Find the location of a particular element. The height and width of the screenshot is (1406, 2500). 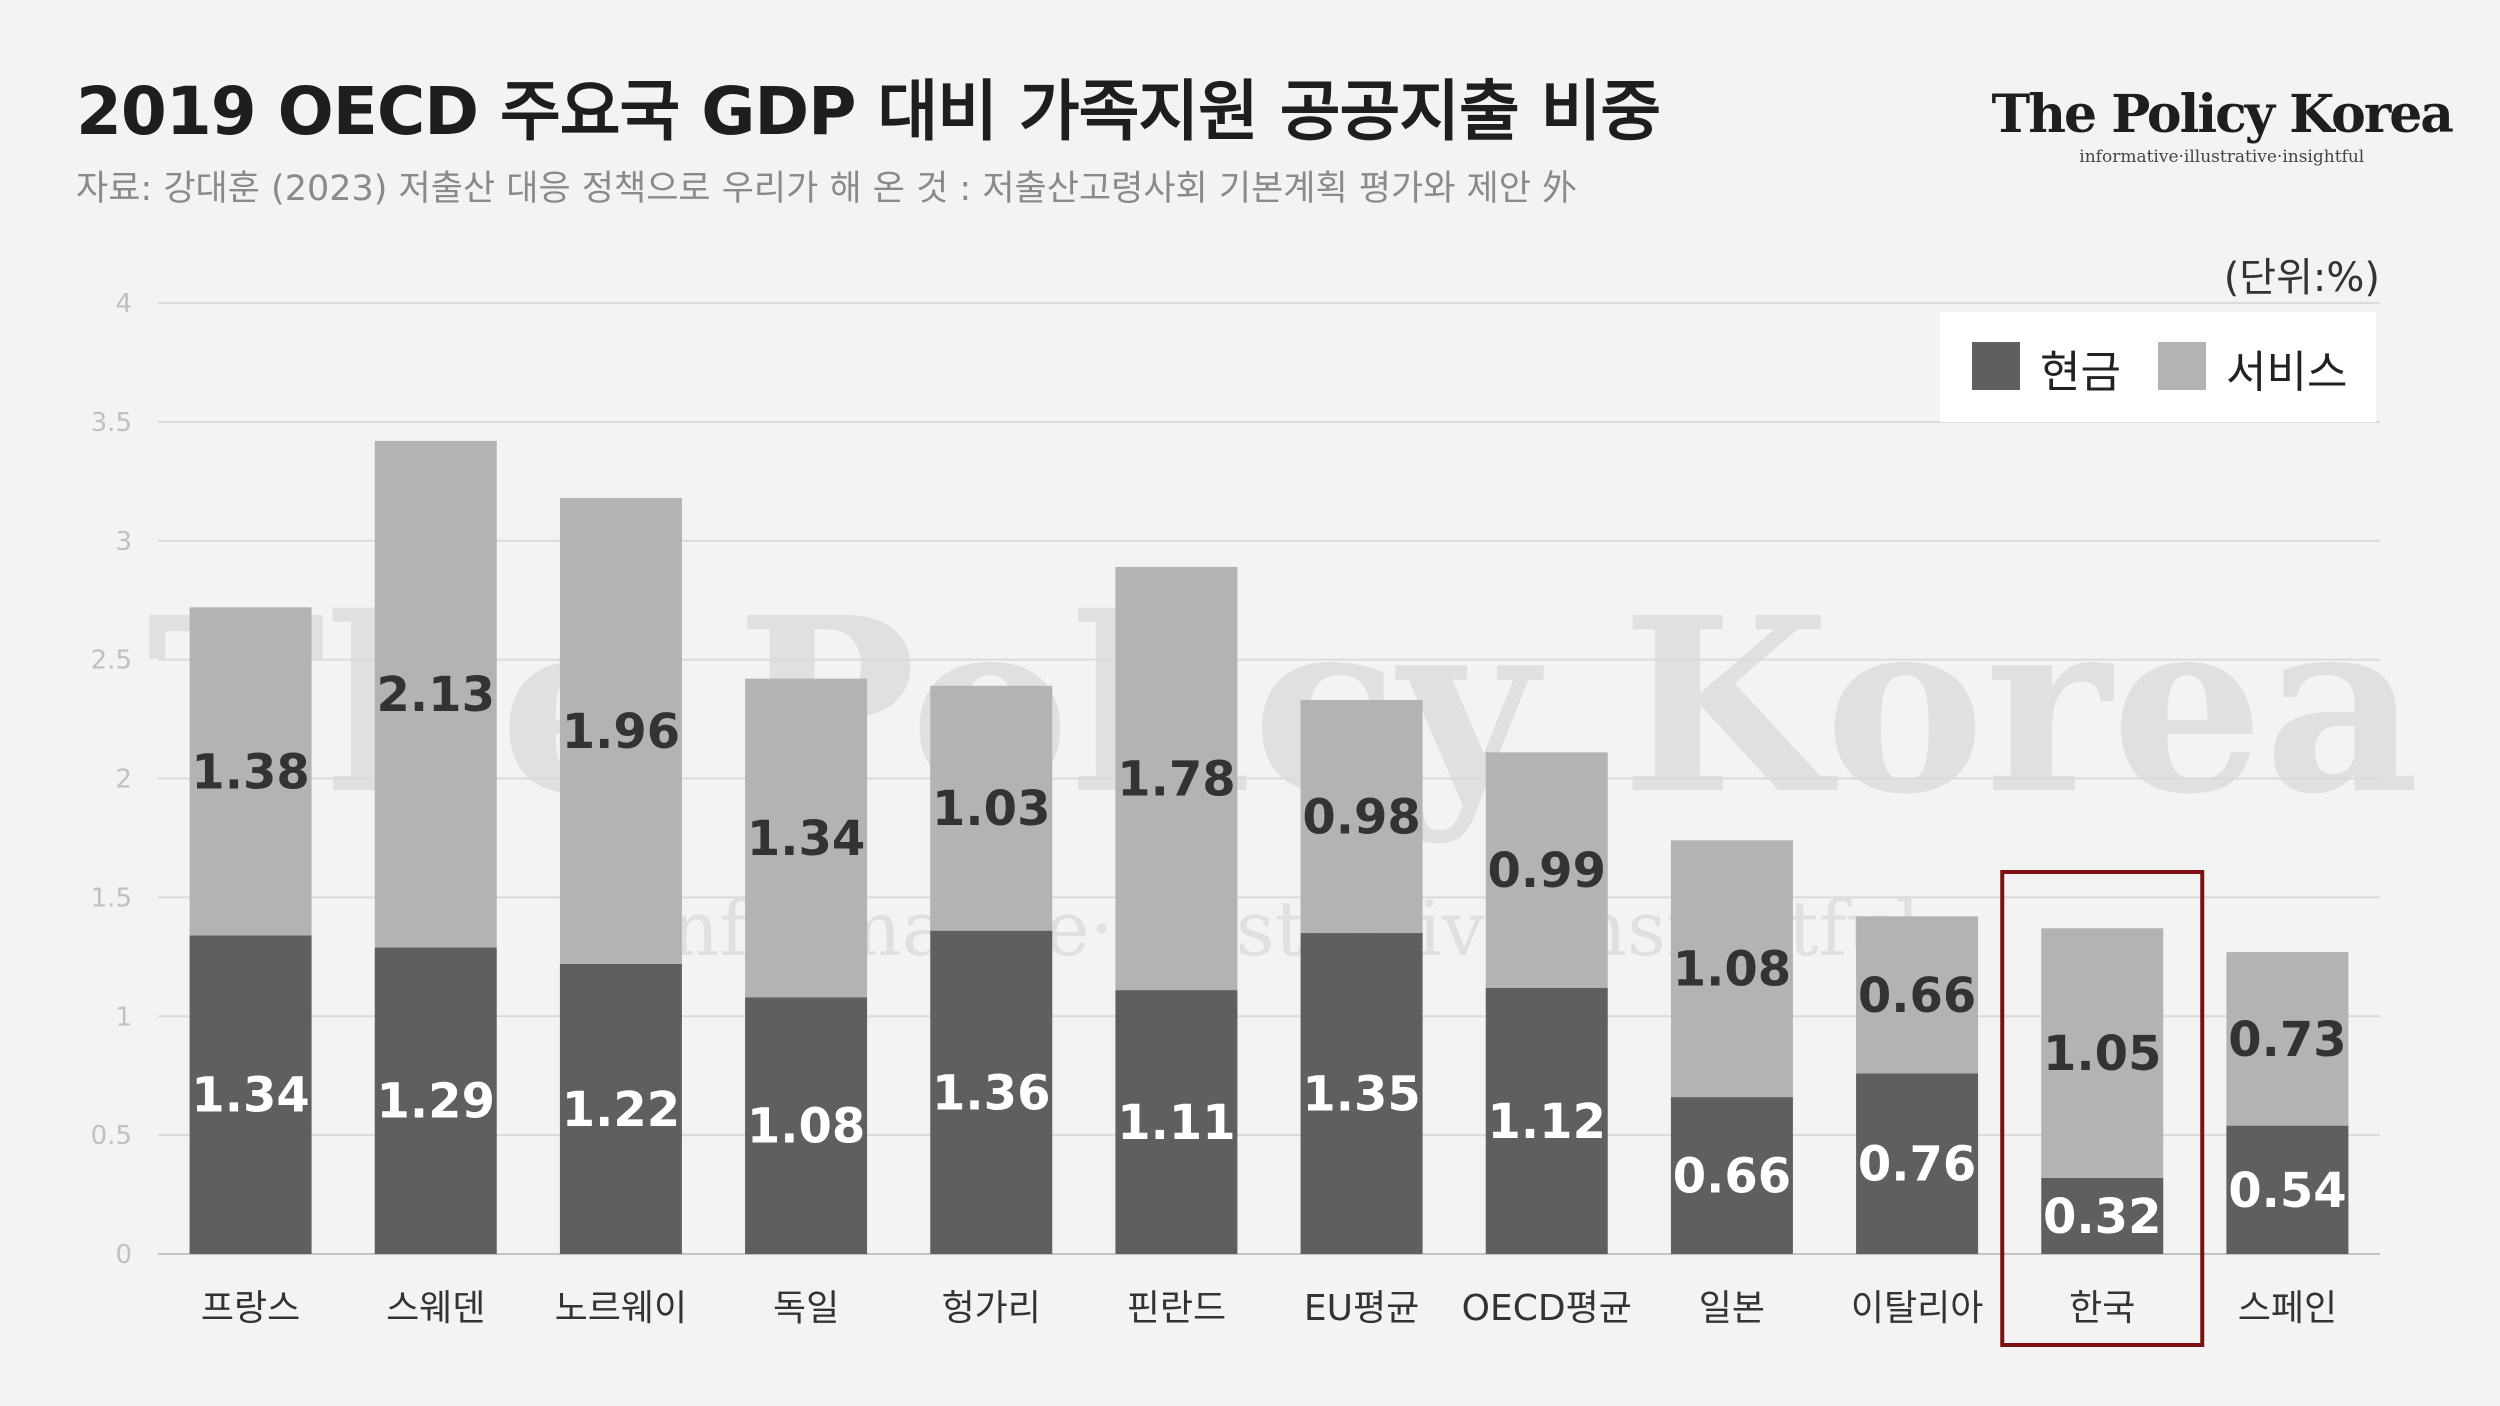

data-label-cash: 0.66 is located at coordinates (1732, 1177).